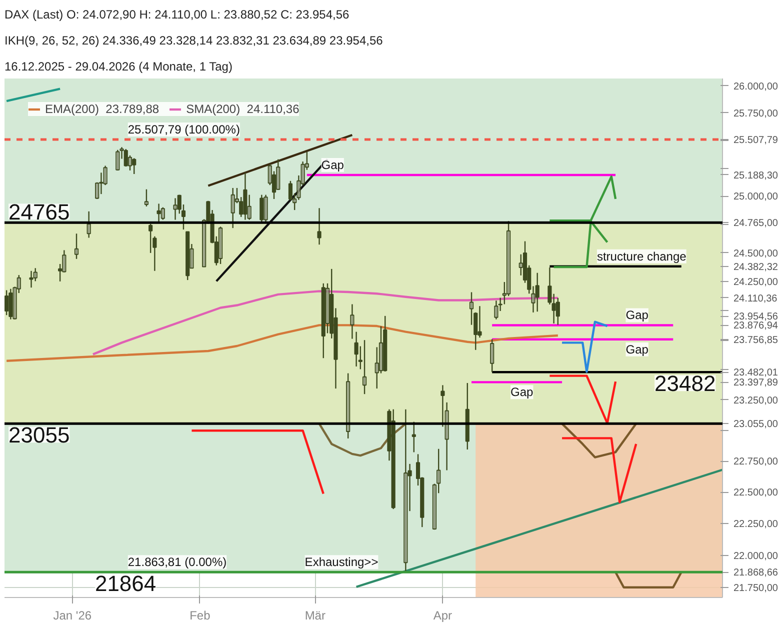 The height and width of the screenshot is (625, 780). Describe the element at coordinates (756, 176) in the screenshot. I see `y-tick-label: 25.188,30` at that location.